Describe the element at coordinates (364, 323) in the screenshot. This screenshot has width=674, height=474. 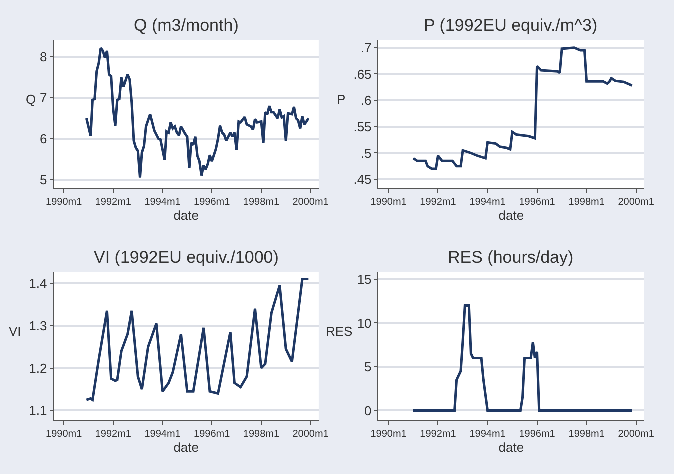
I see `y-tick-label: 10` at that location.